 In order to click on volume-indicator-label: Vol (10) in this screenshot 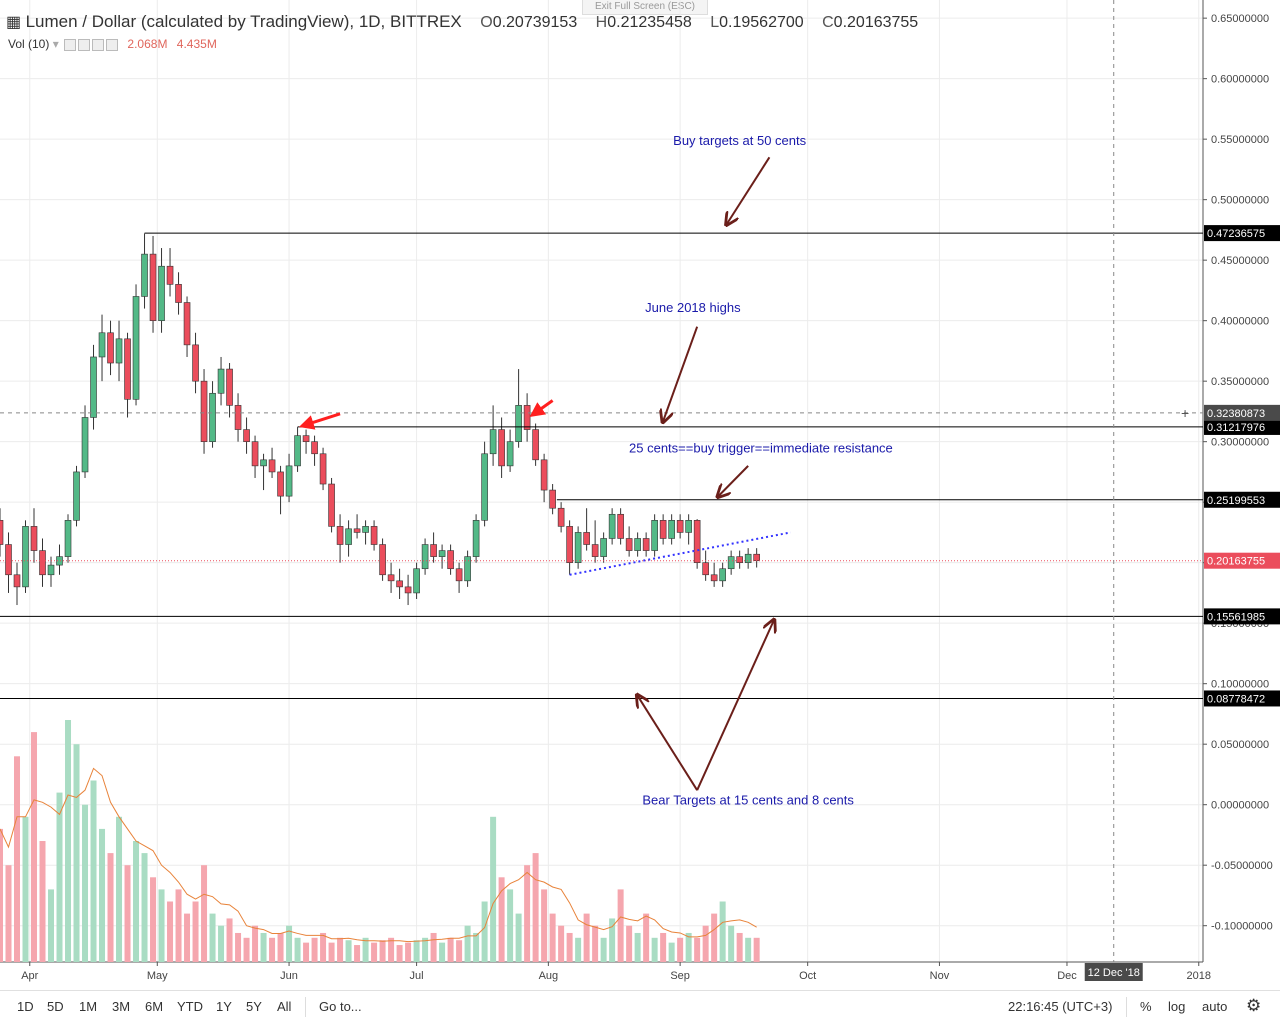, I will do `click(29, 44)`.